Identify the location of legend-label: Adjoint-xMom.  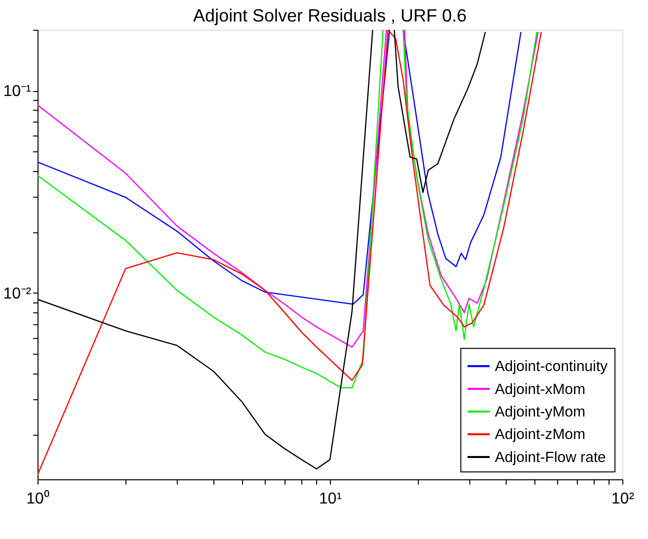
(540, 390).